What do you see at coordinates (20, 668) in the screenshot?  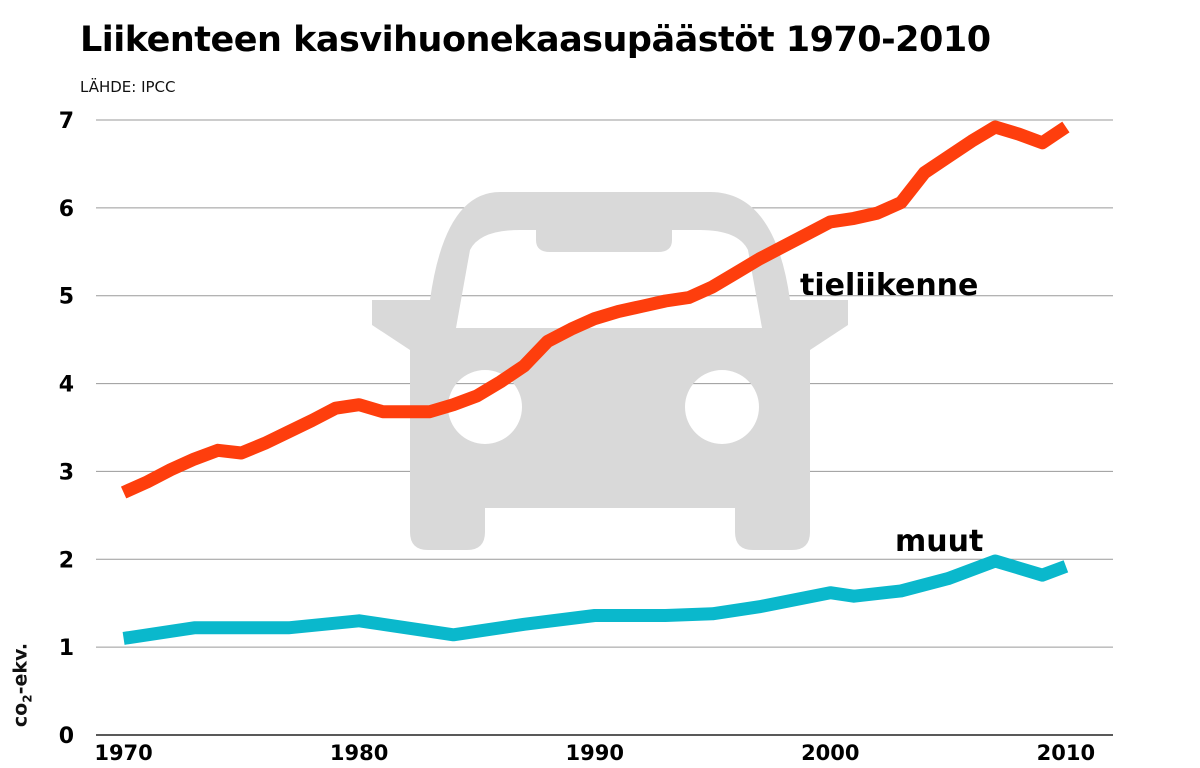 I see `y-axis-title-rest: -ekv.` at bounding box center [20, 668].